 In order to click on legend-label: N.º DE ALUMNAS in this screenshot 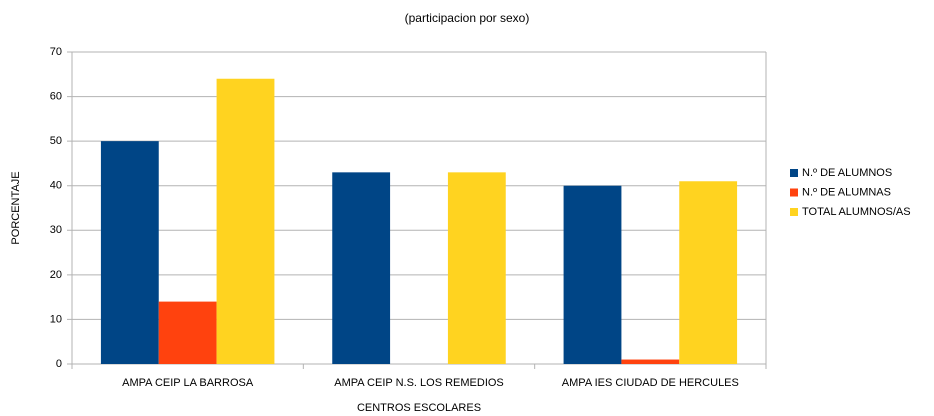, I will do `click(846, 192)`.